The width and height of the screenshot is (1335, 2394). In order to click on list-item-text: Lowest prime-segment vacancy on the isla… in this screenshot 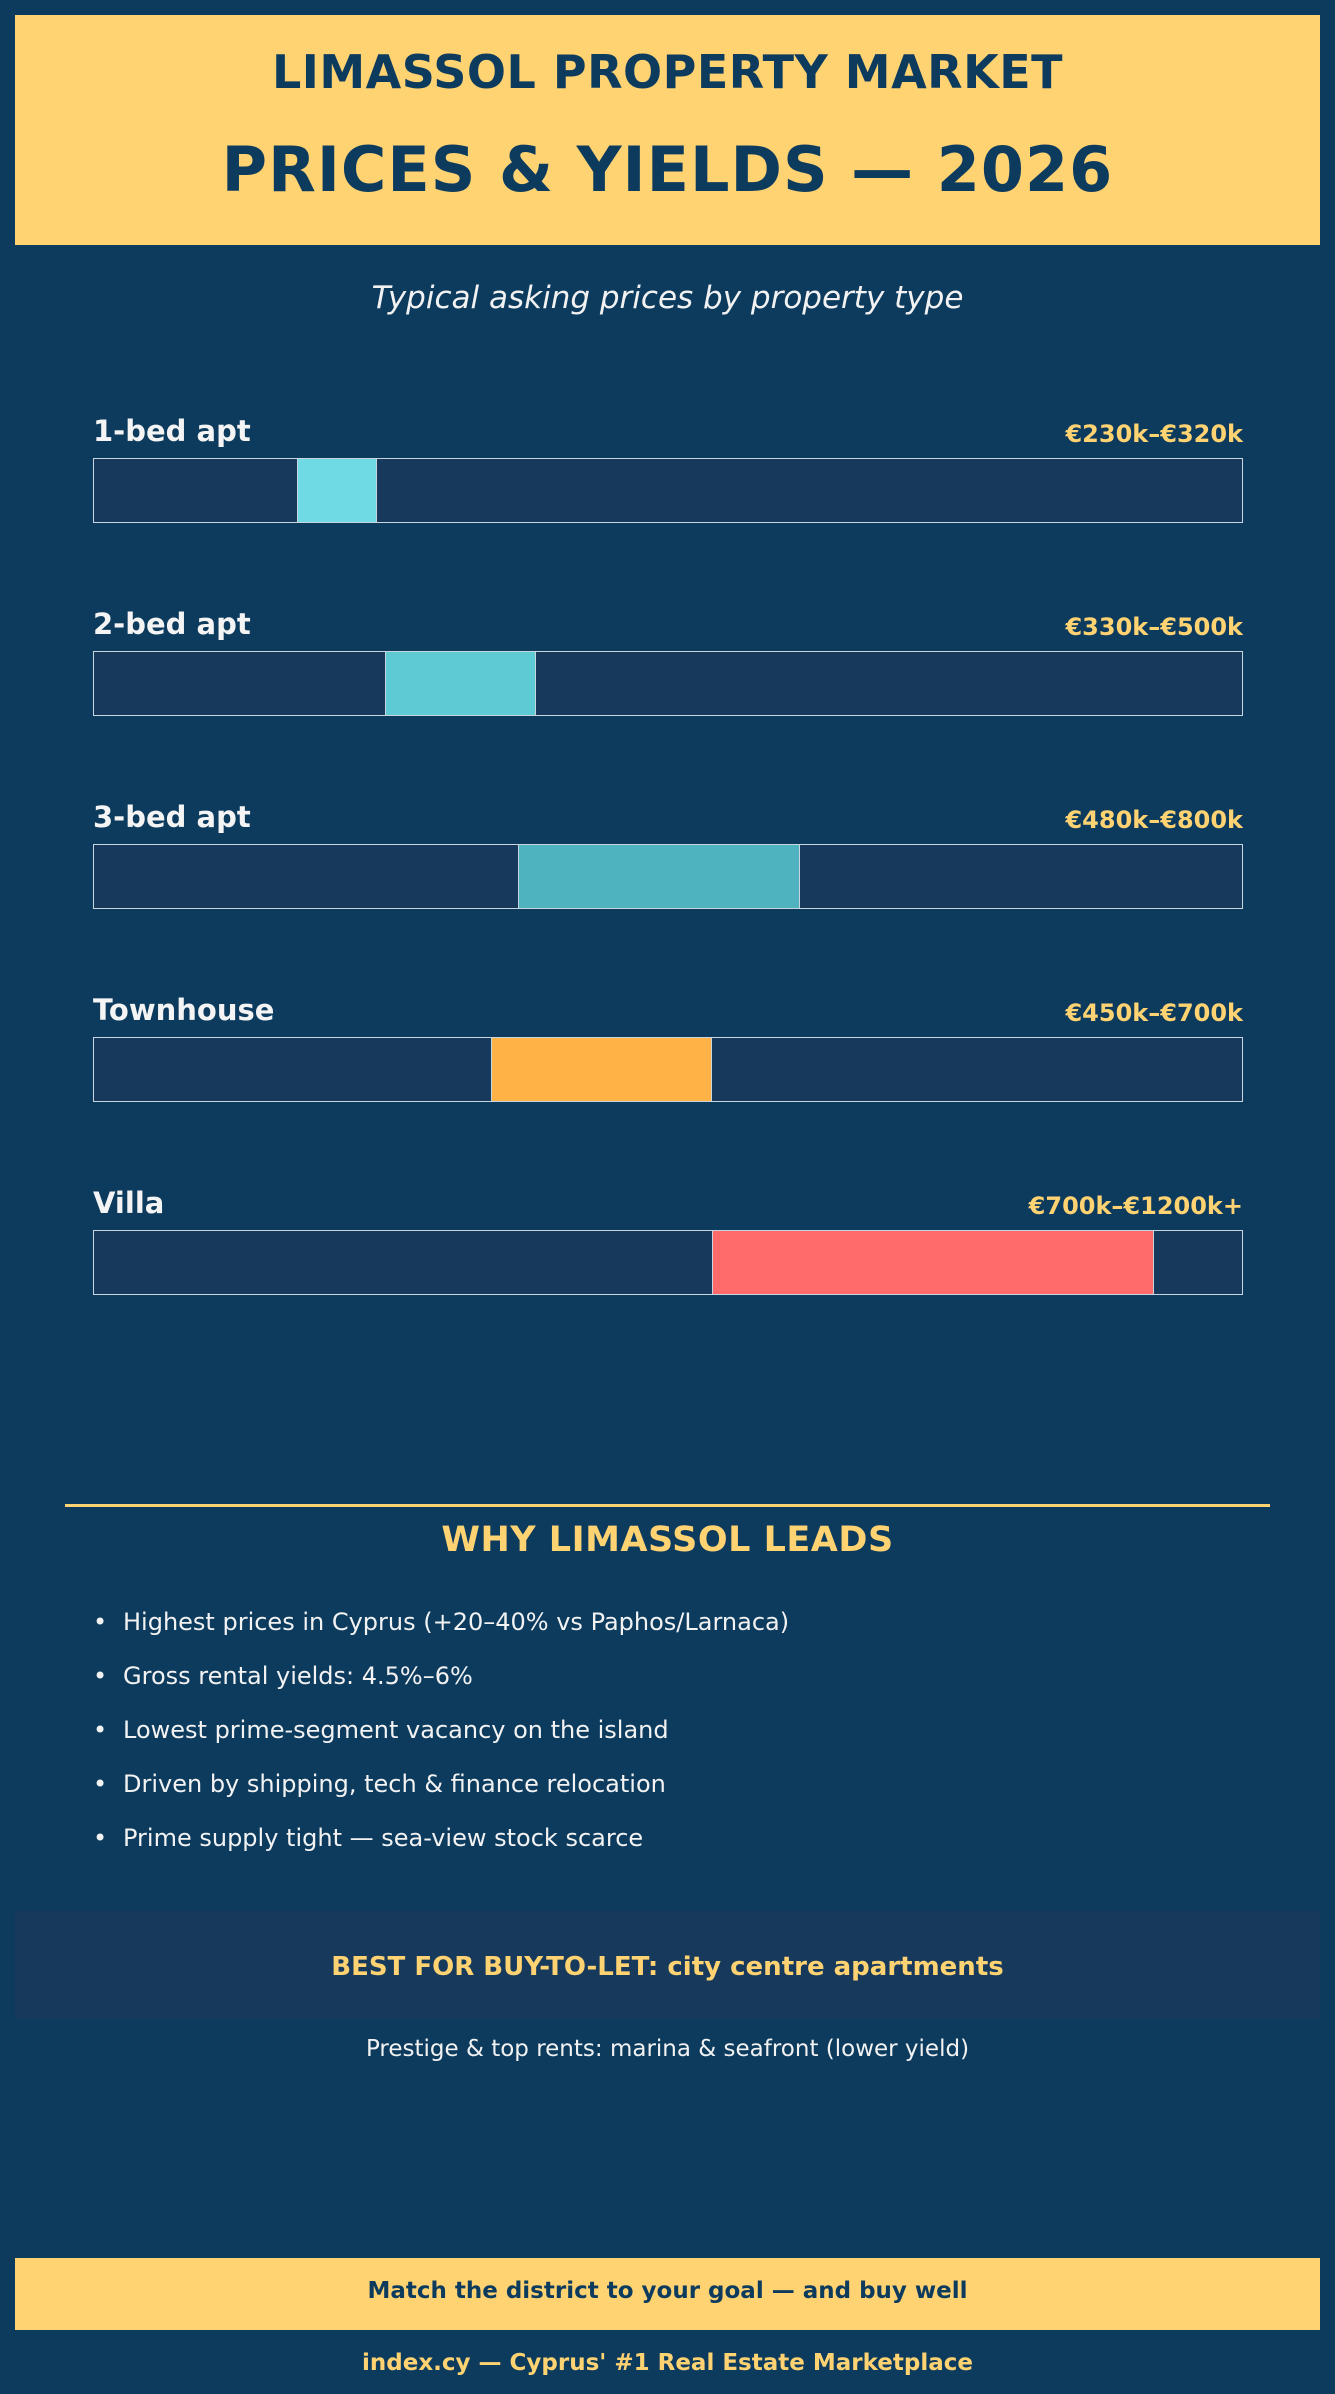, I will do `click(396, 1730)`.